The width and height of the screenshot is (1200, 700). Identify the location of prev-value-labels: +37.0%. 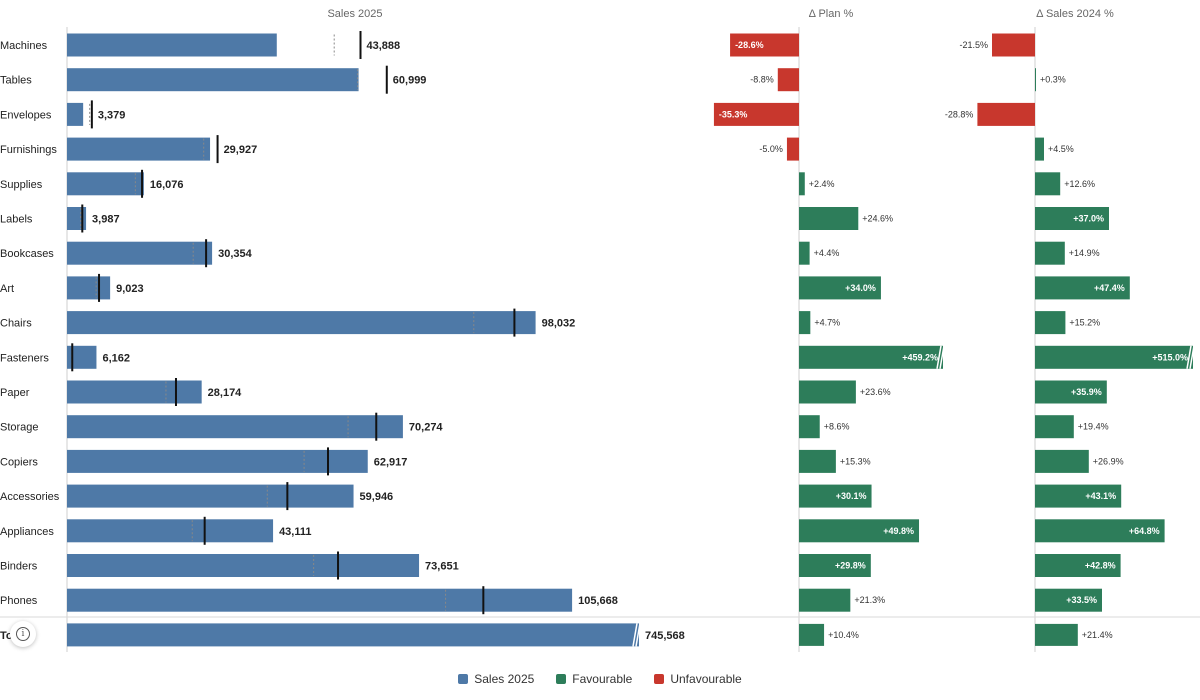
(1088, 219).